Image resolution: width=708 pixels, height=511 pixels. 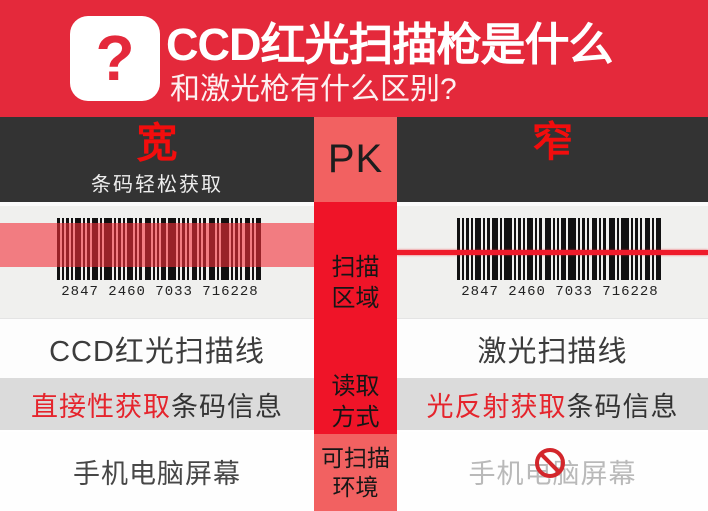 What do you see at coordinates (552, 252) in the screenshot?
I see `laser-scan-line` at bounding box center [552, 252].